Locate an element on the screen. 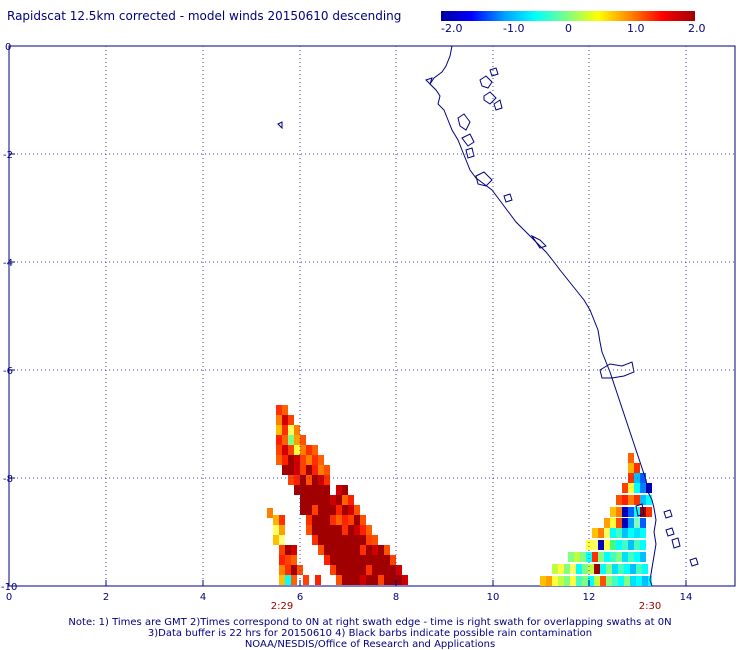 The image size is (740, 650). y-tick-label: -8 is located at coordinates (8, 479).